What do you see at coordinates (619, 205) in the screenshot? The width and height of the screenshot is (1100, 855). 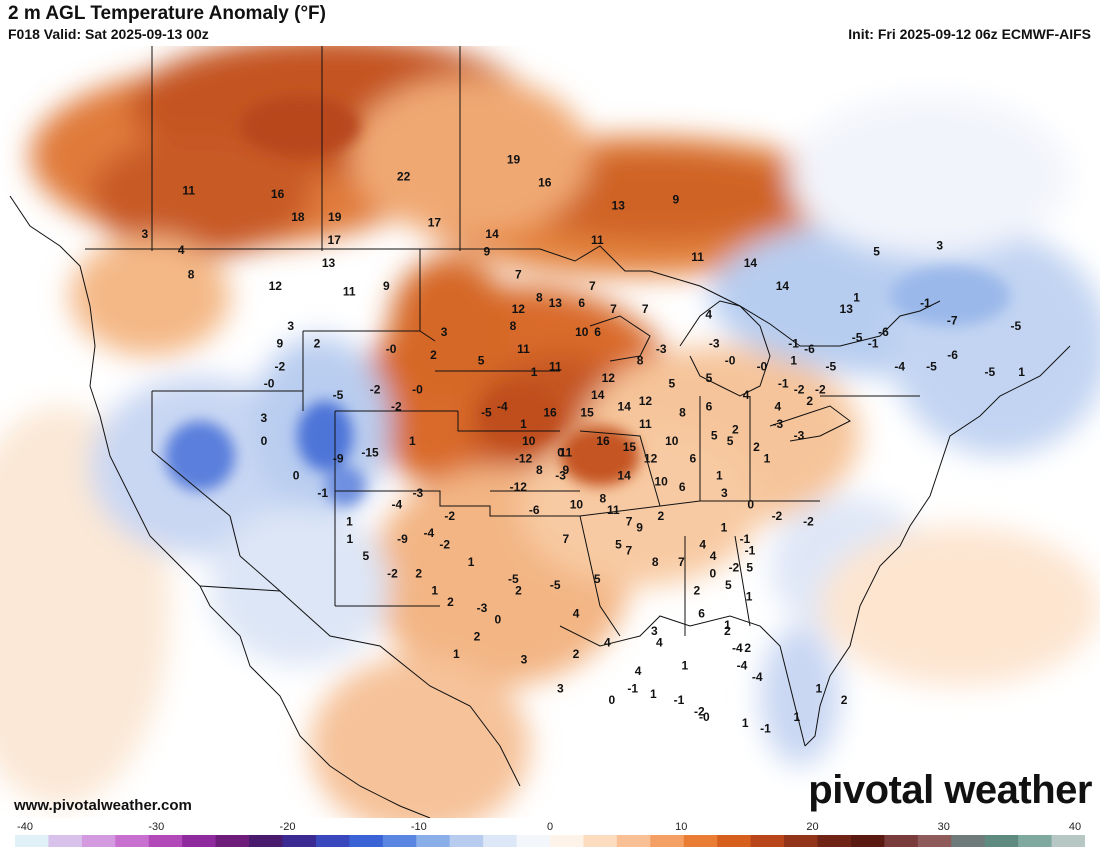 I see `anomaly-value-label: 13` at bounding box center [619, 205].